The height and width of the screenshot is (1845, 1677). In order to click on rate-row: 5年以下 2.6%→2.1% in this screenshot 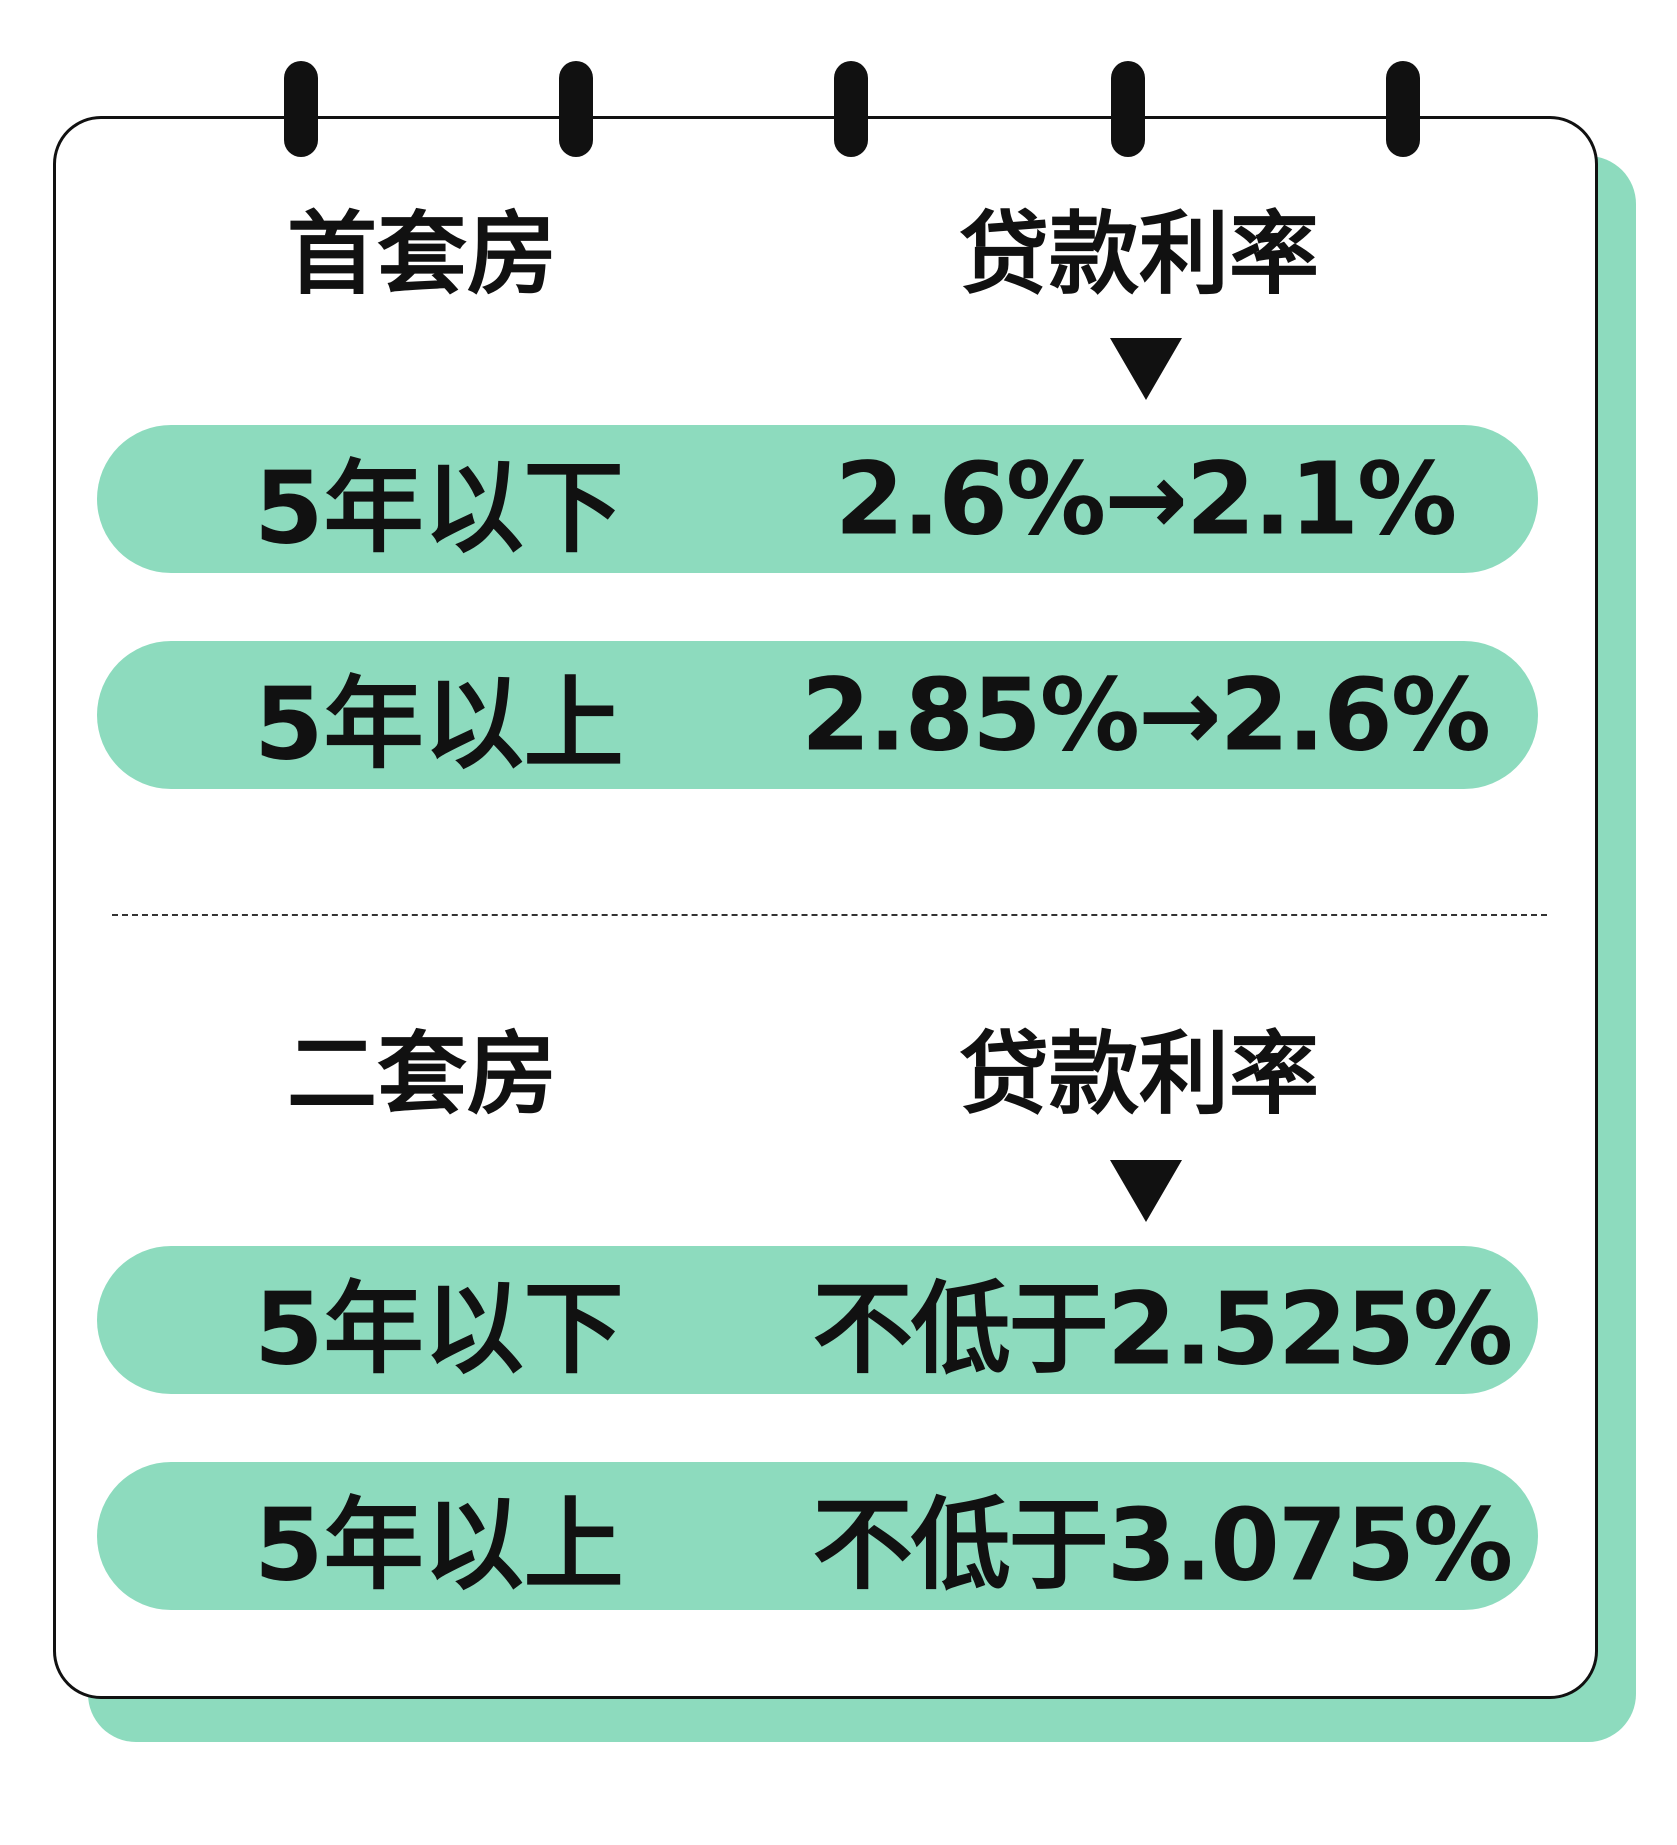, I will do `click(817, 499)`.